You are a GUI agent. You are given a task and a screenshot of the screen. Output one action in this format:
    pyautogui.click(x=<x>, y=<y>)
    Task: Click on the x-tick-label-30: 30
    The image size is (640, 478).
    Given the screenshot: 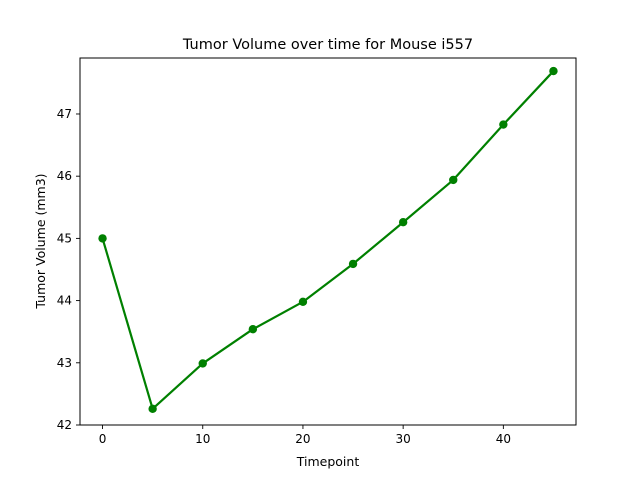 What is the action you would take?
    pyautogui.click(x=403, y=439)
    